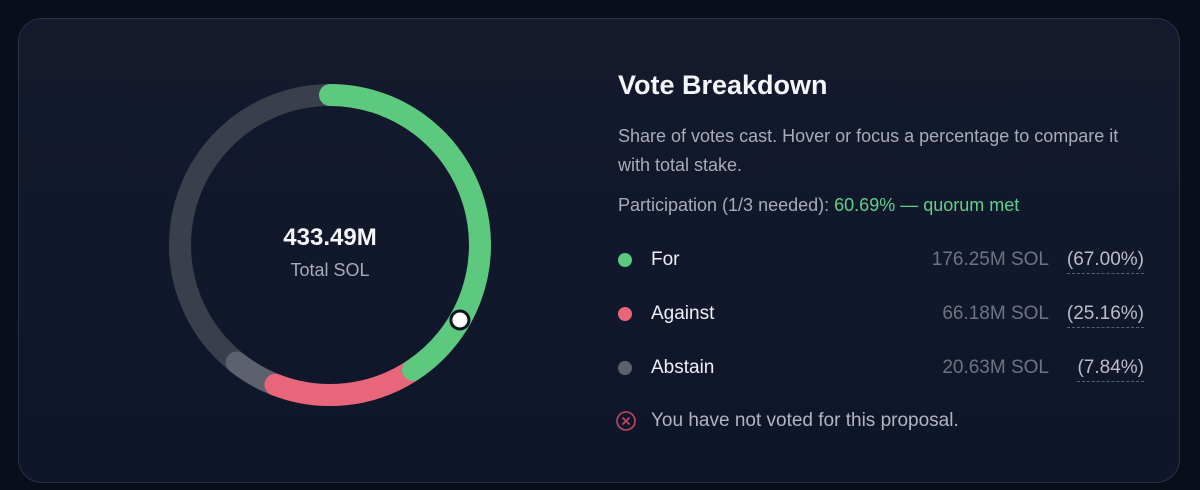  What do you see at coordinates (880, 368) in the screenshot?
I see `legend-row: Abstain 20.63M SOL (7.84%)` at bounding box center [880, 368].